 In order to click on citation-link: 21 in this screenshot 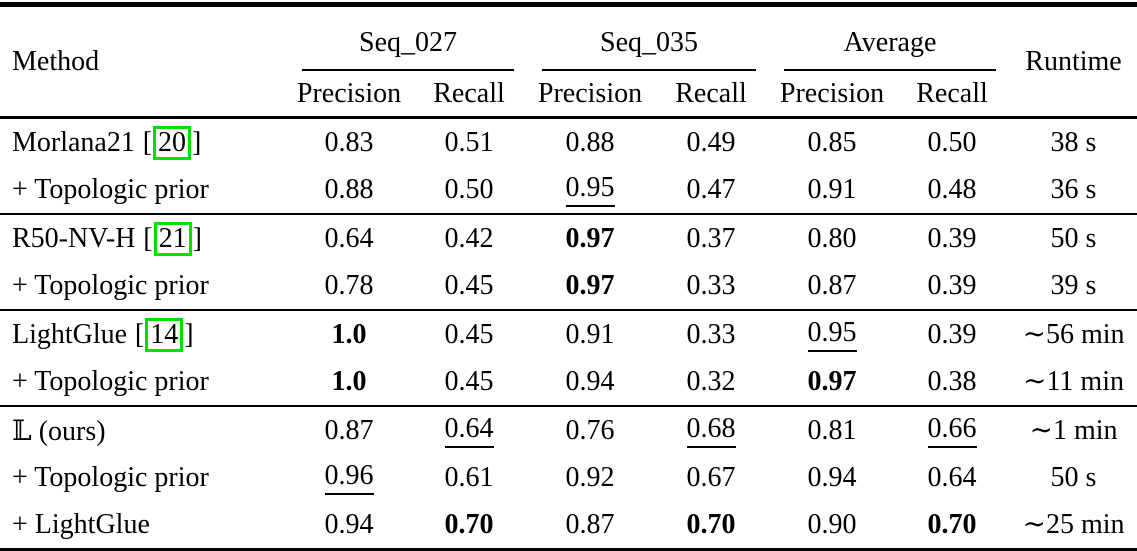, I will do `click(172, 238)`.